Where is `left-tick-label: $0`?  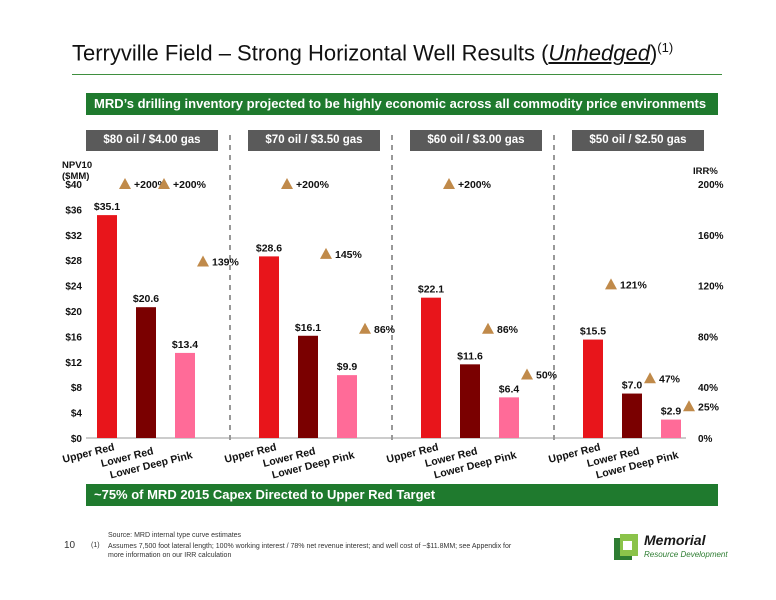 left-tick-label: $0 is located at coordinates (77, 439).